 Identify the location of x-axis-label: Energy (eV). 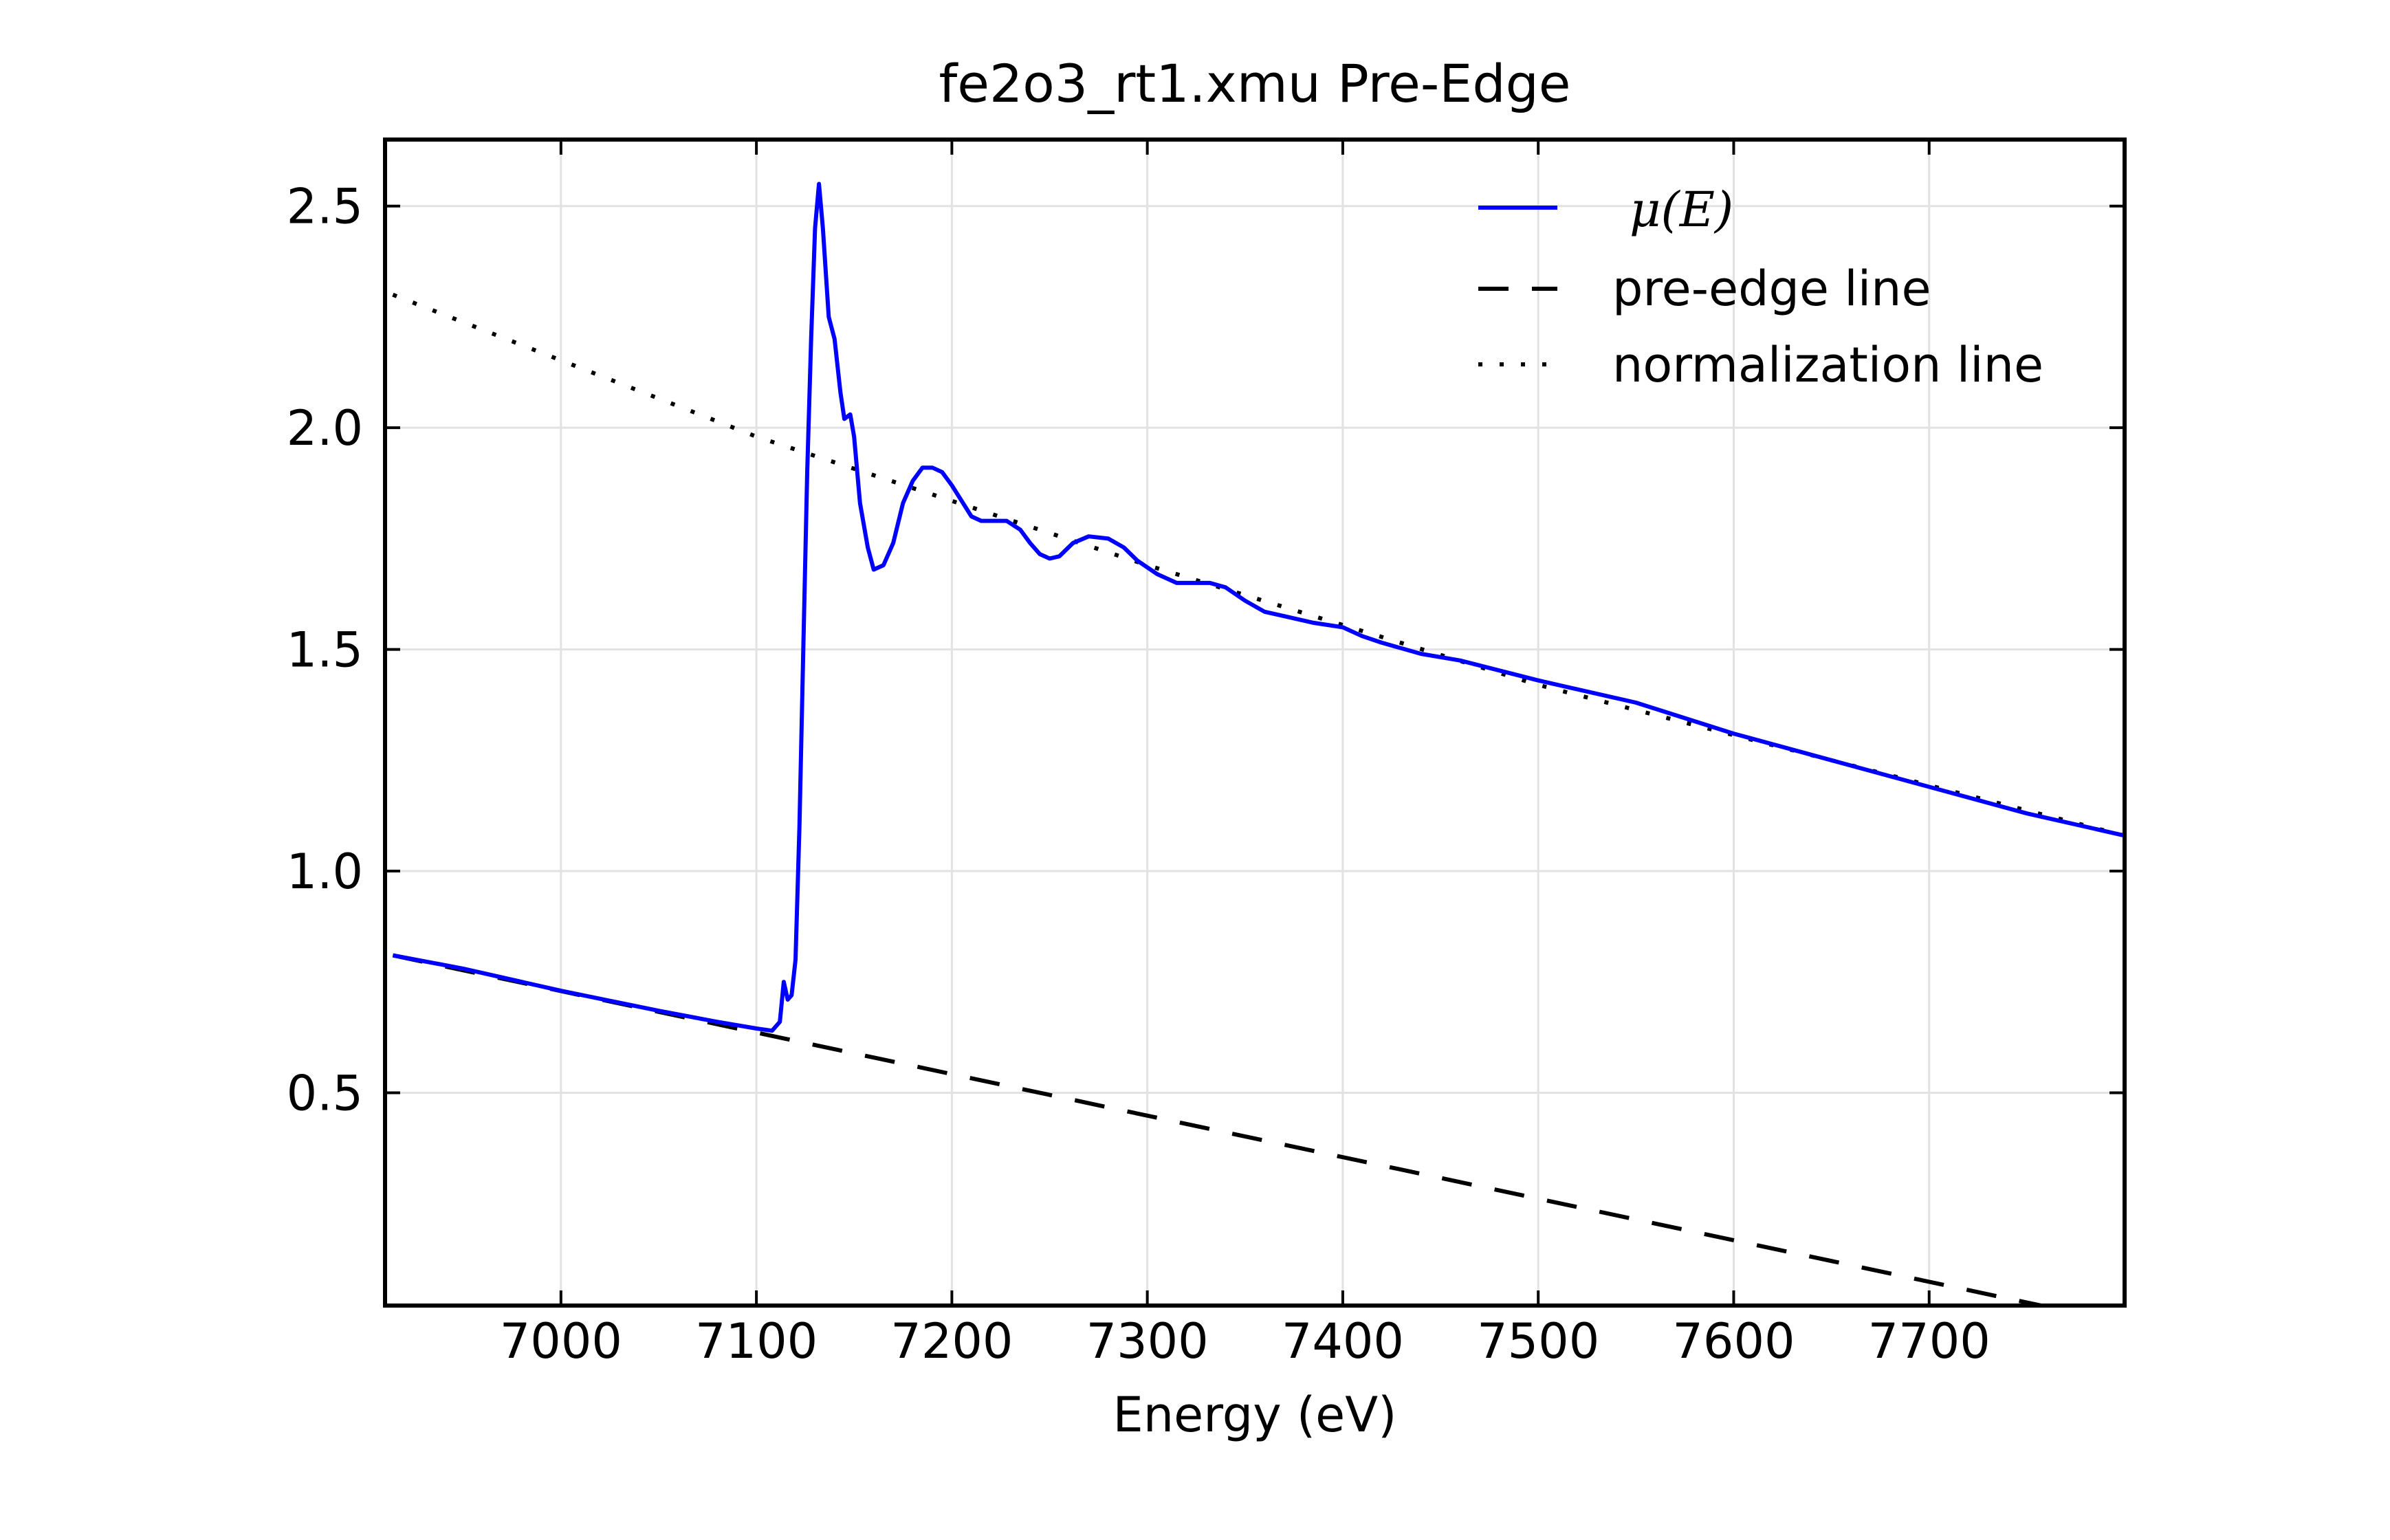
(1255, 1415).